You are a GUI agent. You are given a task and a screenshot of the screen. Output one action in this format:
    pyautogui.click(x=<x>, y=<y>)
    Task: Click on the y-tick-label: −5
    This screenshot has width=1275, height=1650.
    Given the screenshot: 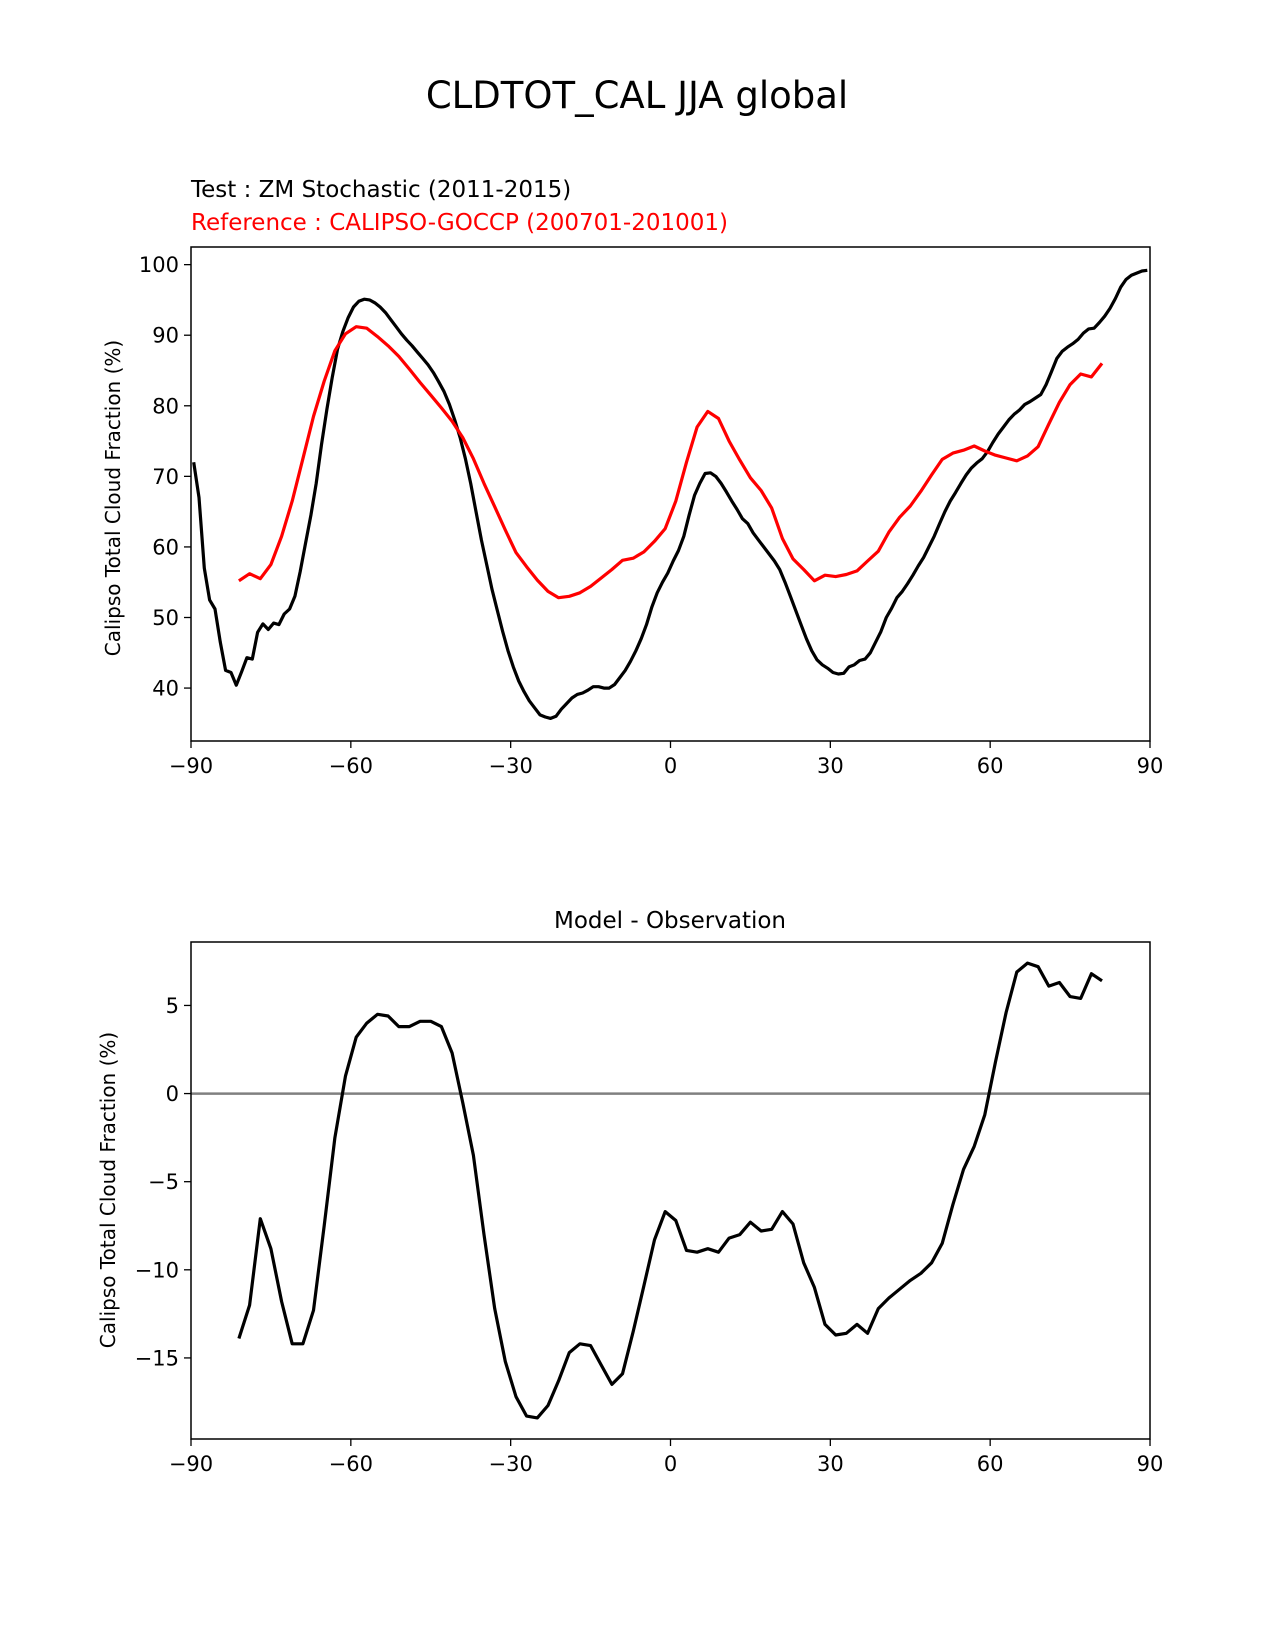 What is the action you would take?
    pyautogui.click(x=163, y=1182)
    